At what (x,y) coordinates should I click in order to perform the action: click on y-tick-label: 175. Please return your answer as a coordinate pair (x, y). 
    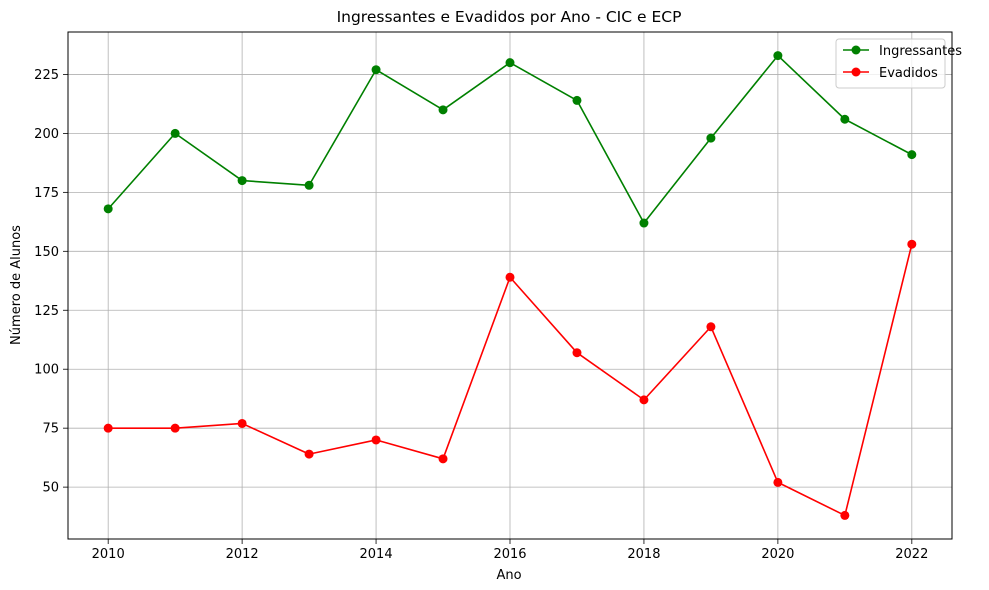
    Looking at the image, I should click on (46, 193).